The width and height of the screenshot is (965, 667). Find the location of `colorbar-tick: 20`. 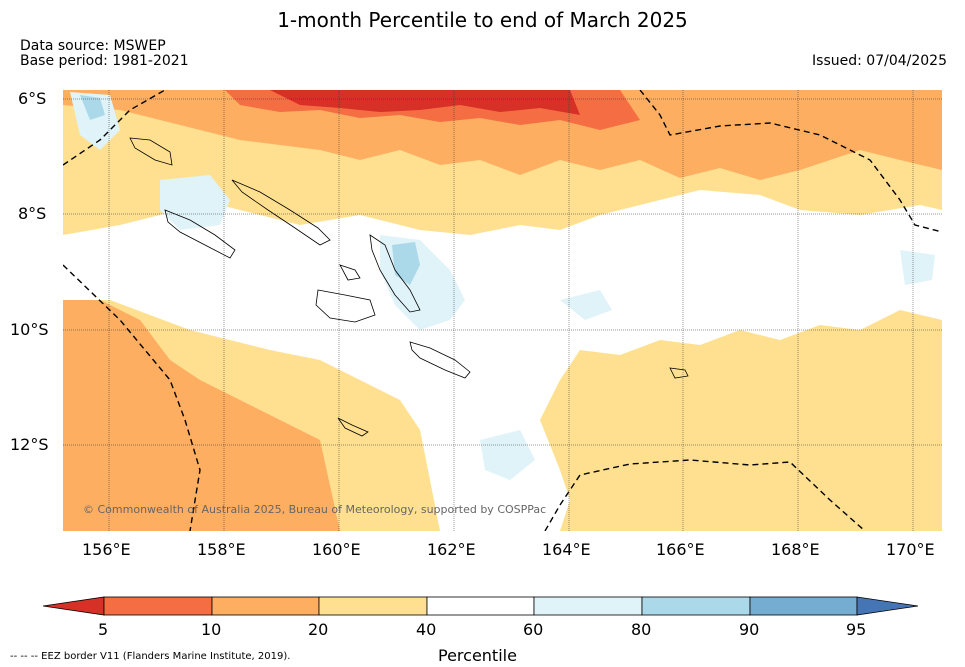

colorbar-tick: 20 is located at coordinates (318, 629).